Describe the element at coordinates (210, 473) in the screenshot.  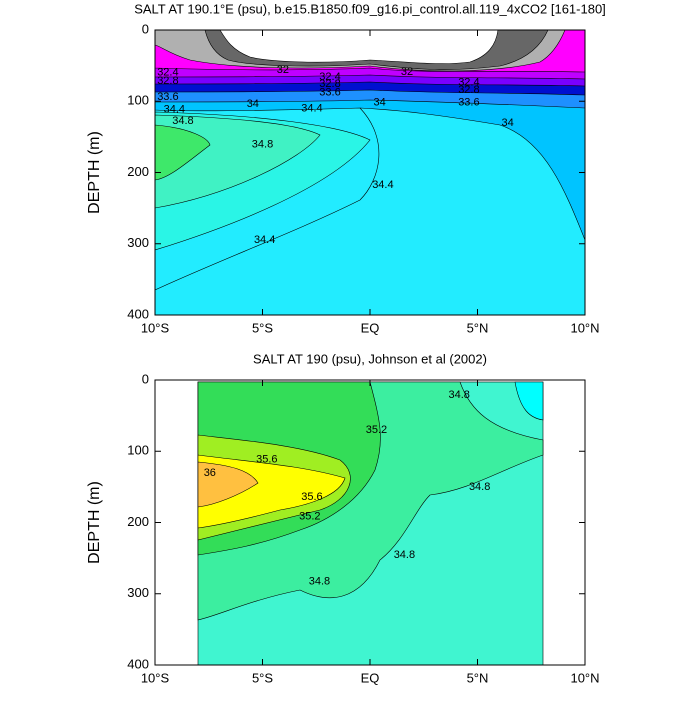
I see `contour-label: 36` at that location.